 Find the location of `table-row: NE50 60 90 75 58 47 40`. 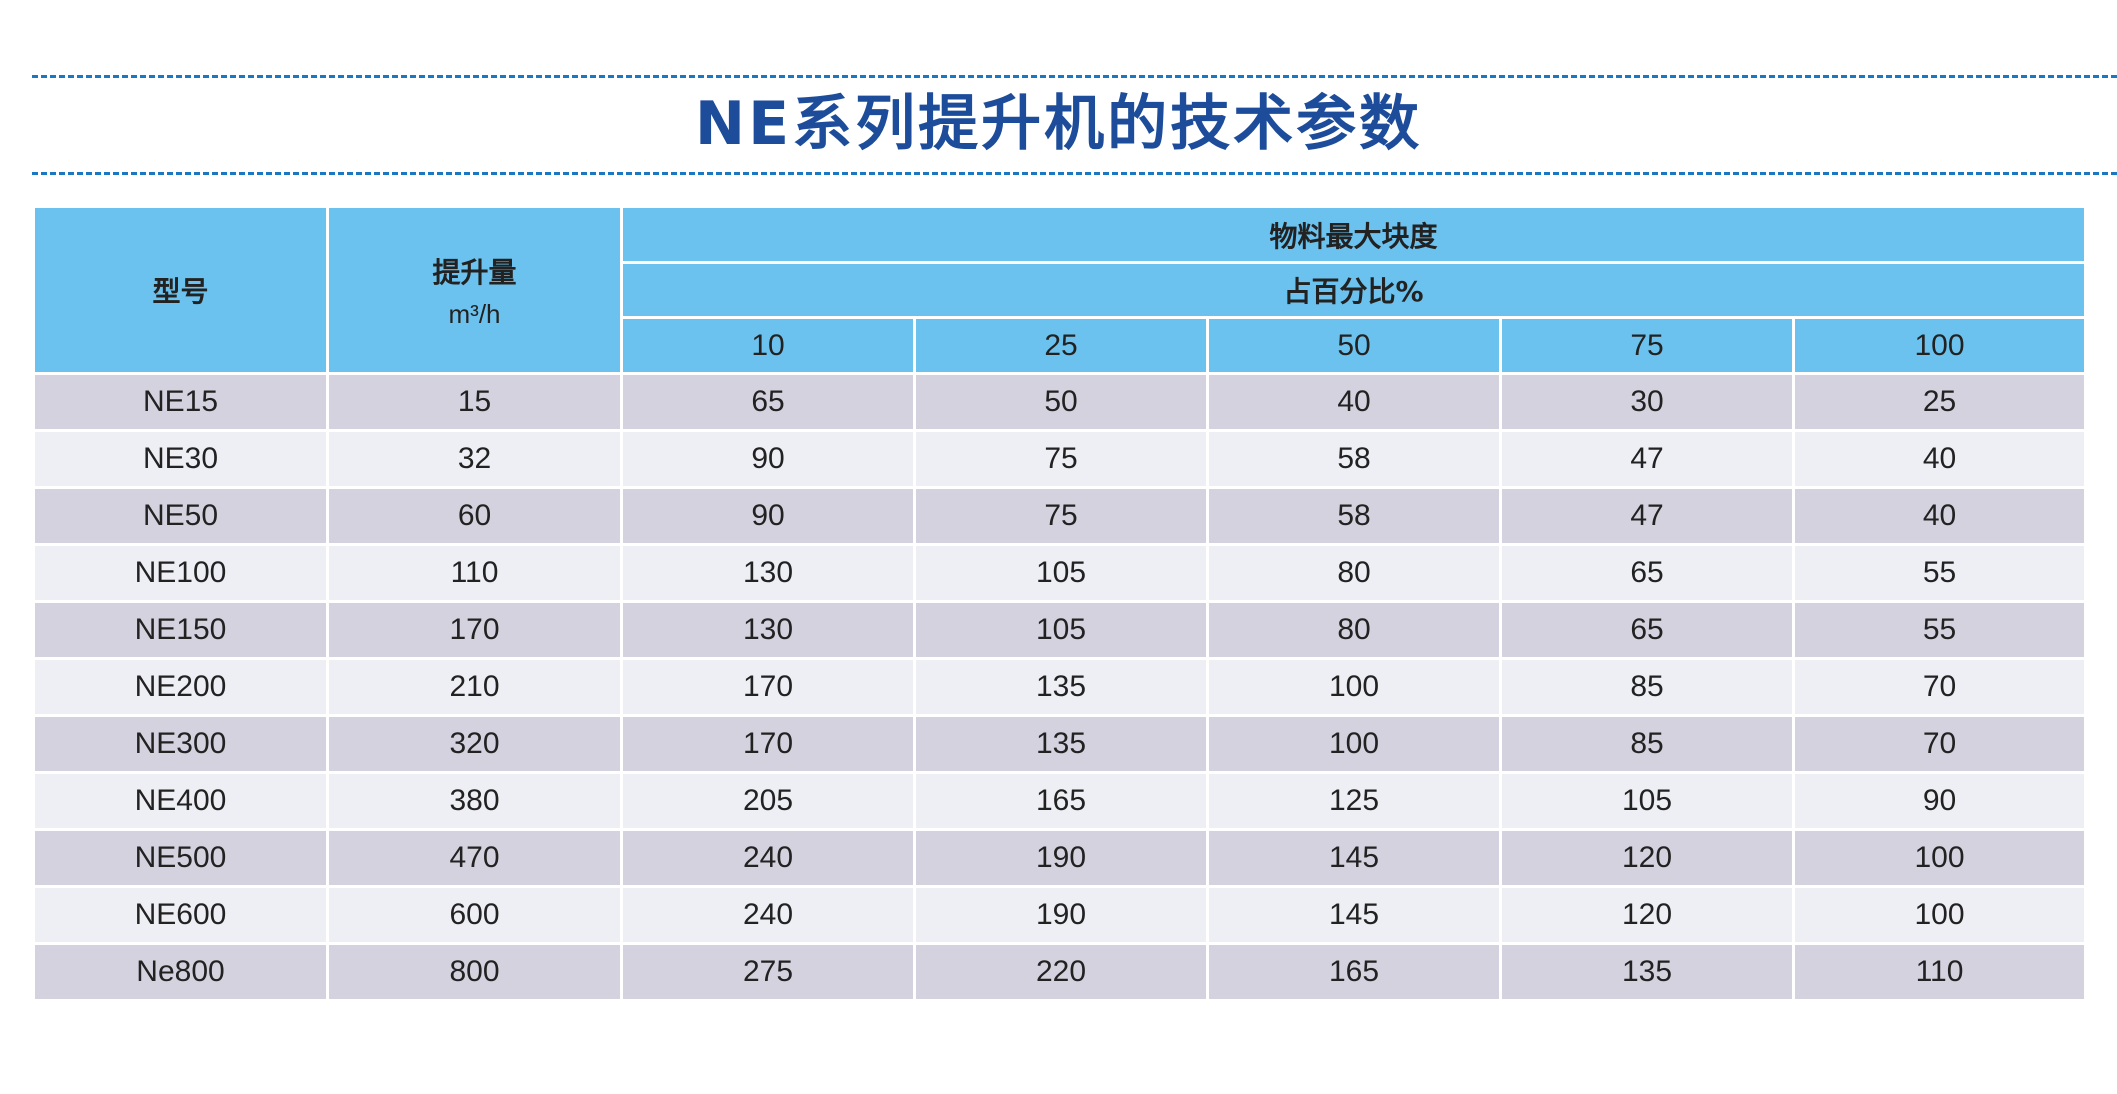

table-row: NE50 60 90 75 58 47 40 is located at coordinates (1059, 516).